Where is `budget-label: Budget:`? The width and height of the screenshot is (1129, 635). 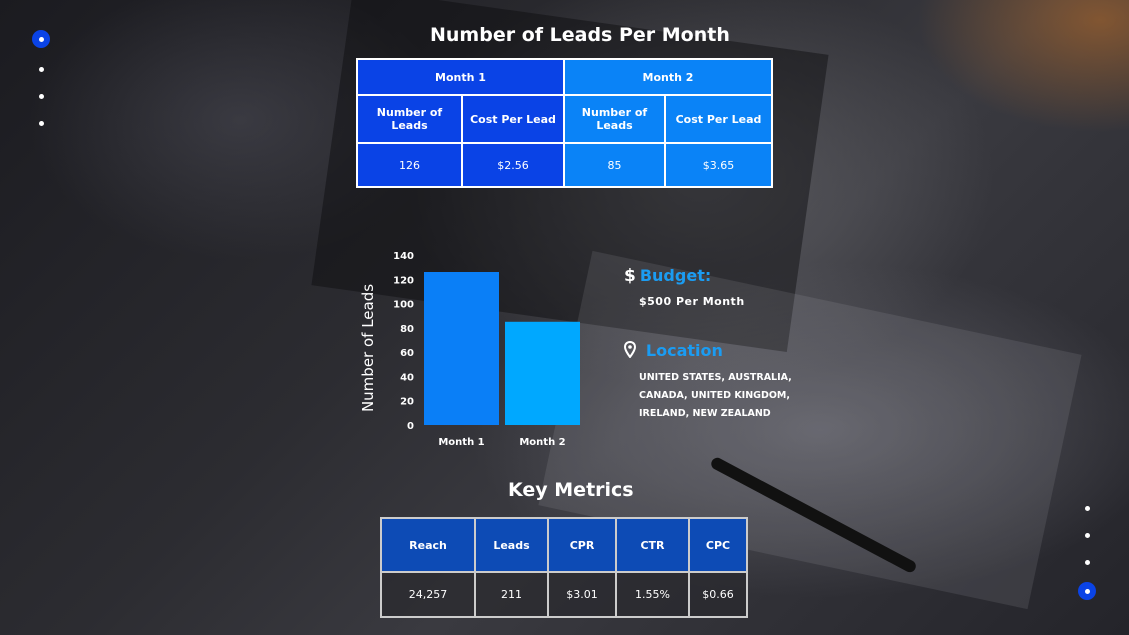
budget-label: Budget: is located at coordinates (675, 275).